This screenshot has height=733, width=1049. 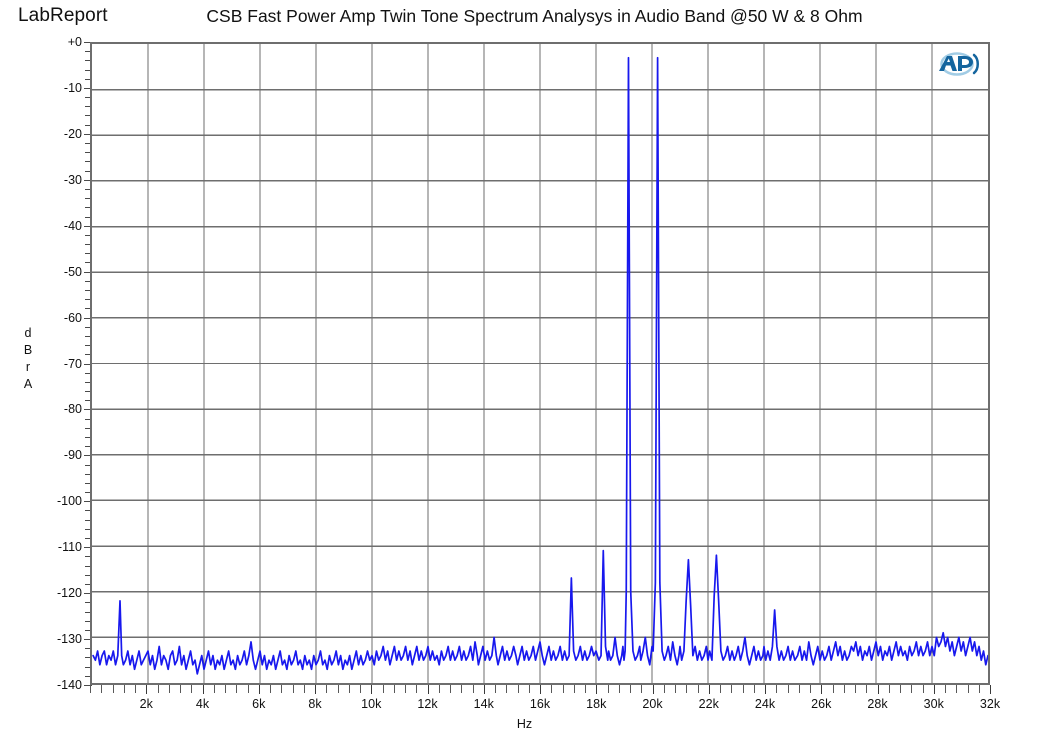 What do you see at coordinates (371, 704) in the screenshot?
I see `x-axis-tick-label: 10k` at bounding box center [371, 704].